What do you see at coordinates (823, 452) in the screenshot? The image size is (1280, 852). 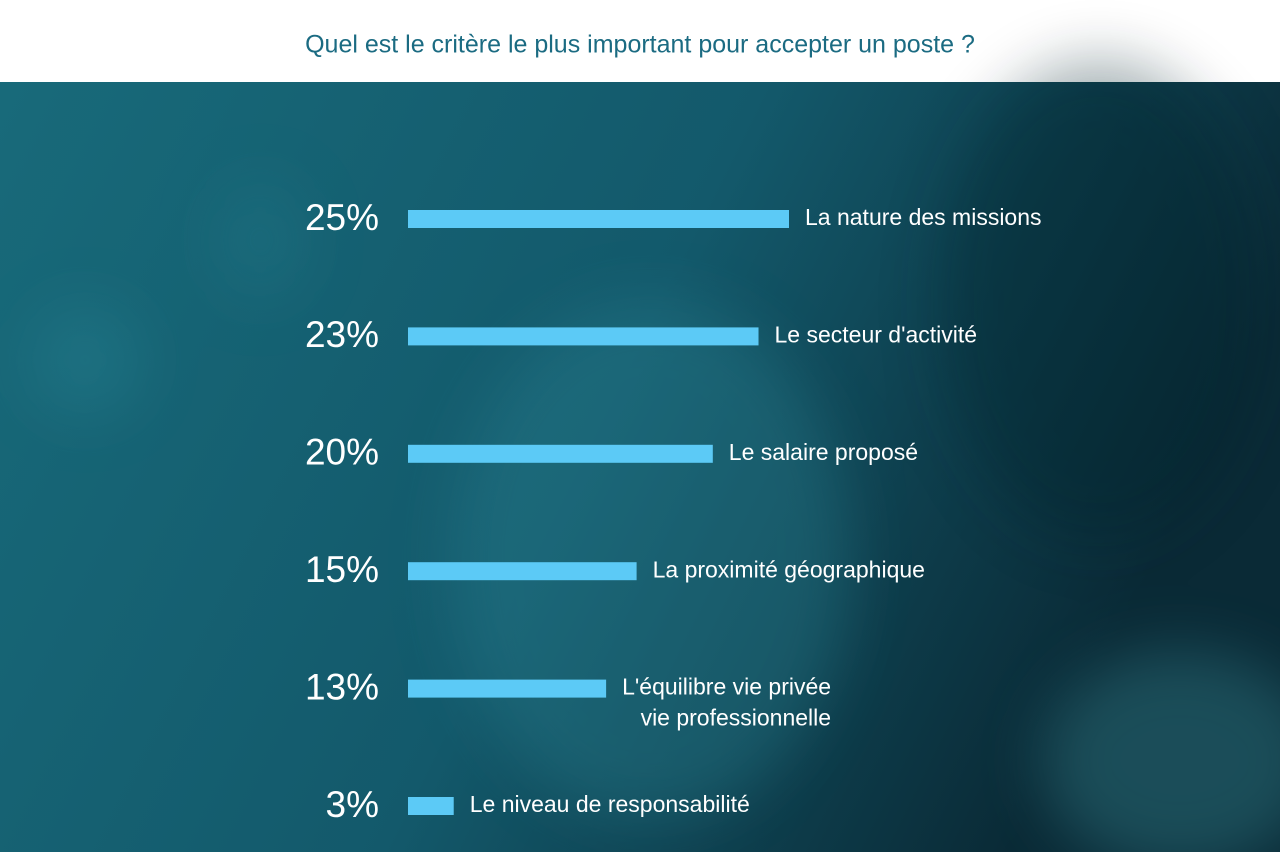 I see `category-label: Le salaire proposé` at bounding box center [823, 452].